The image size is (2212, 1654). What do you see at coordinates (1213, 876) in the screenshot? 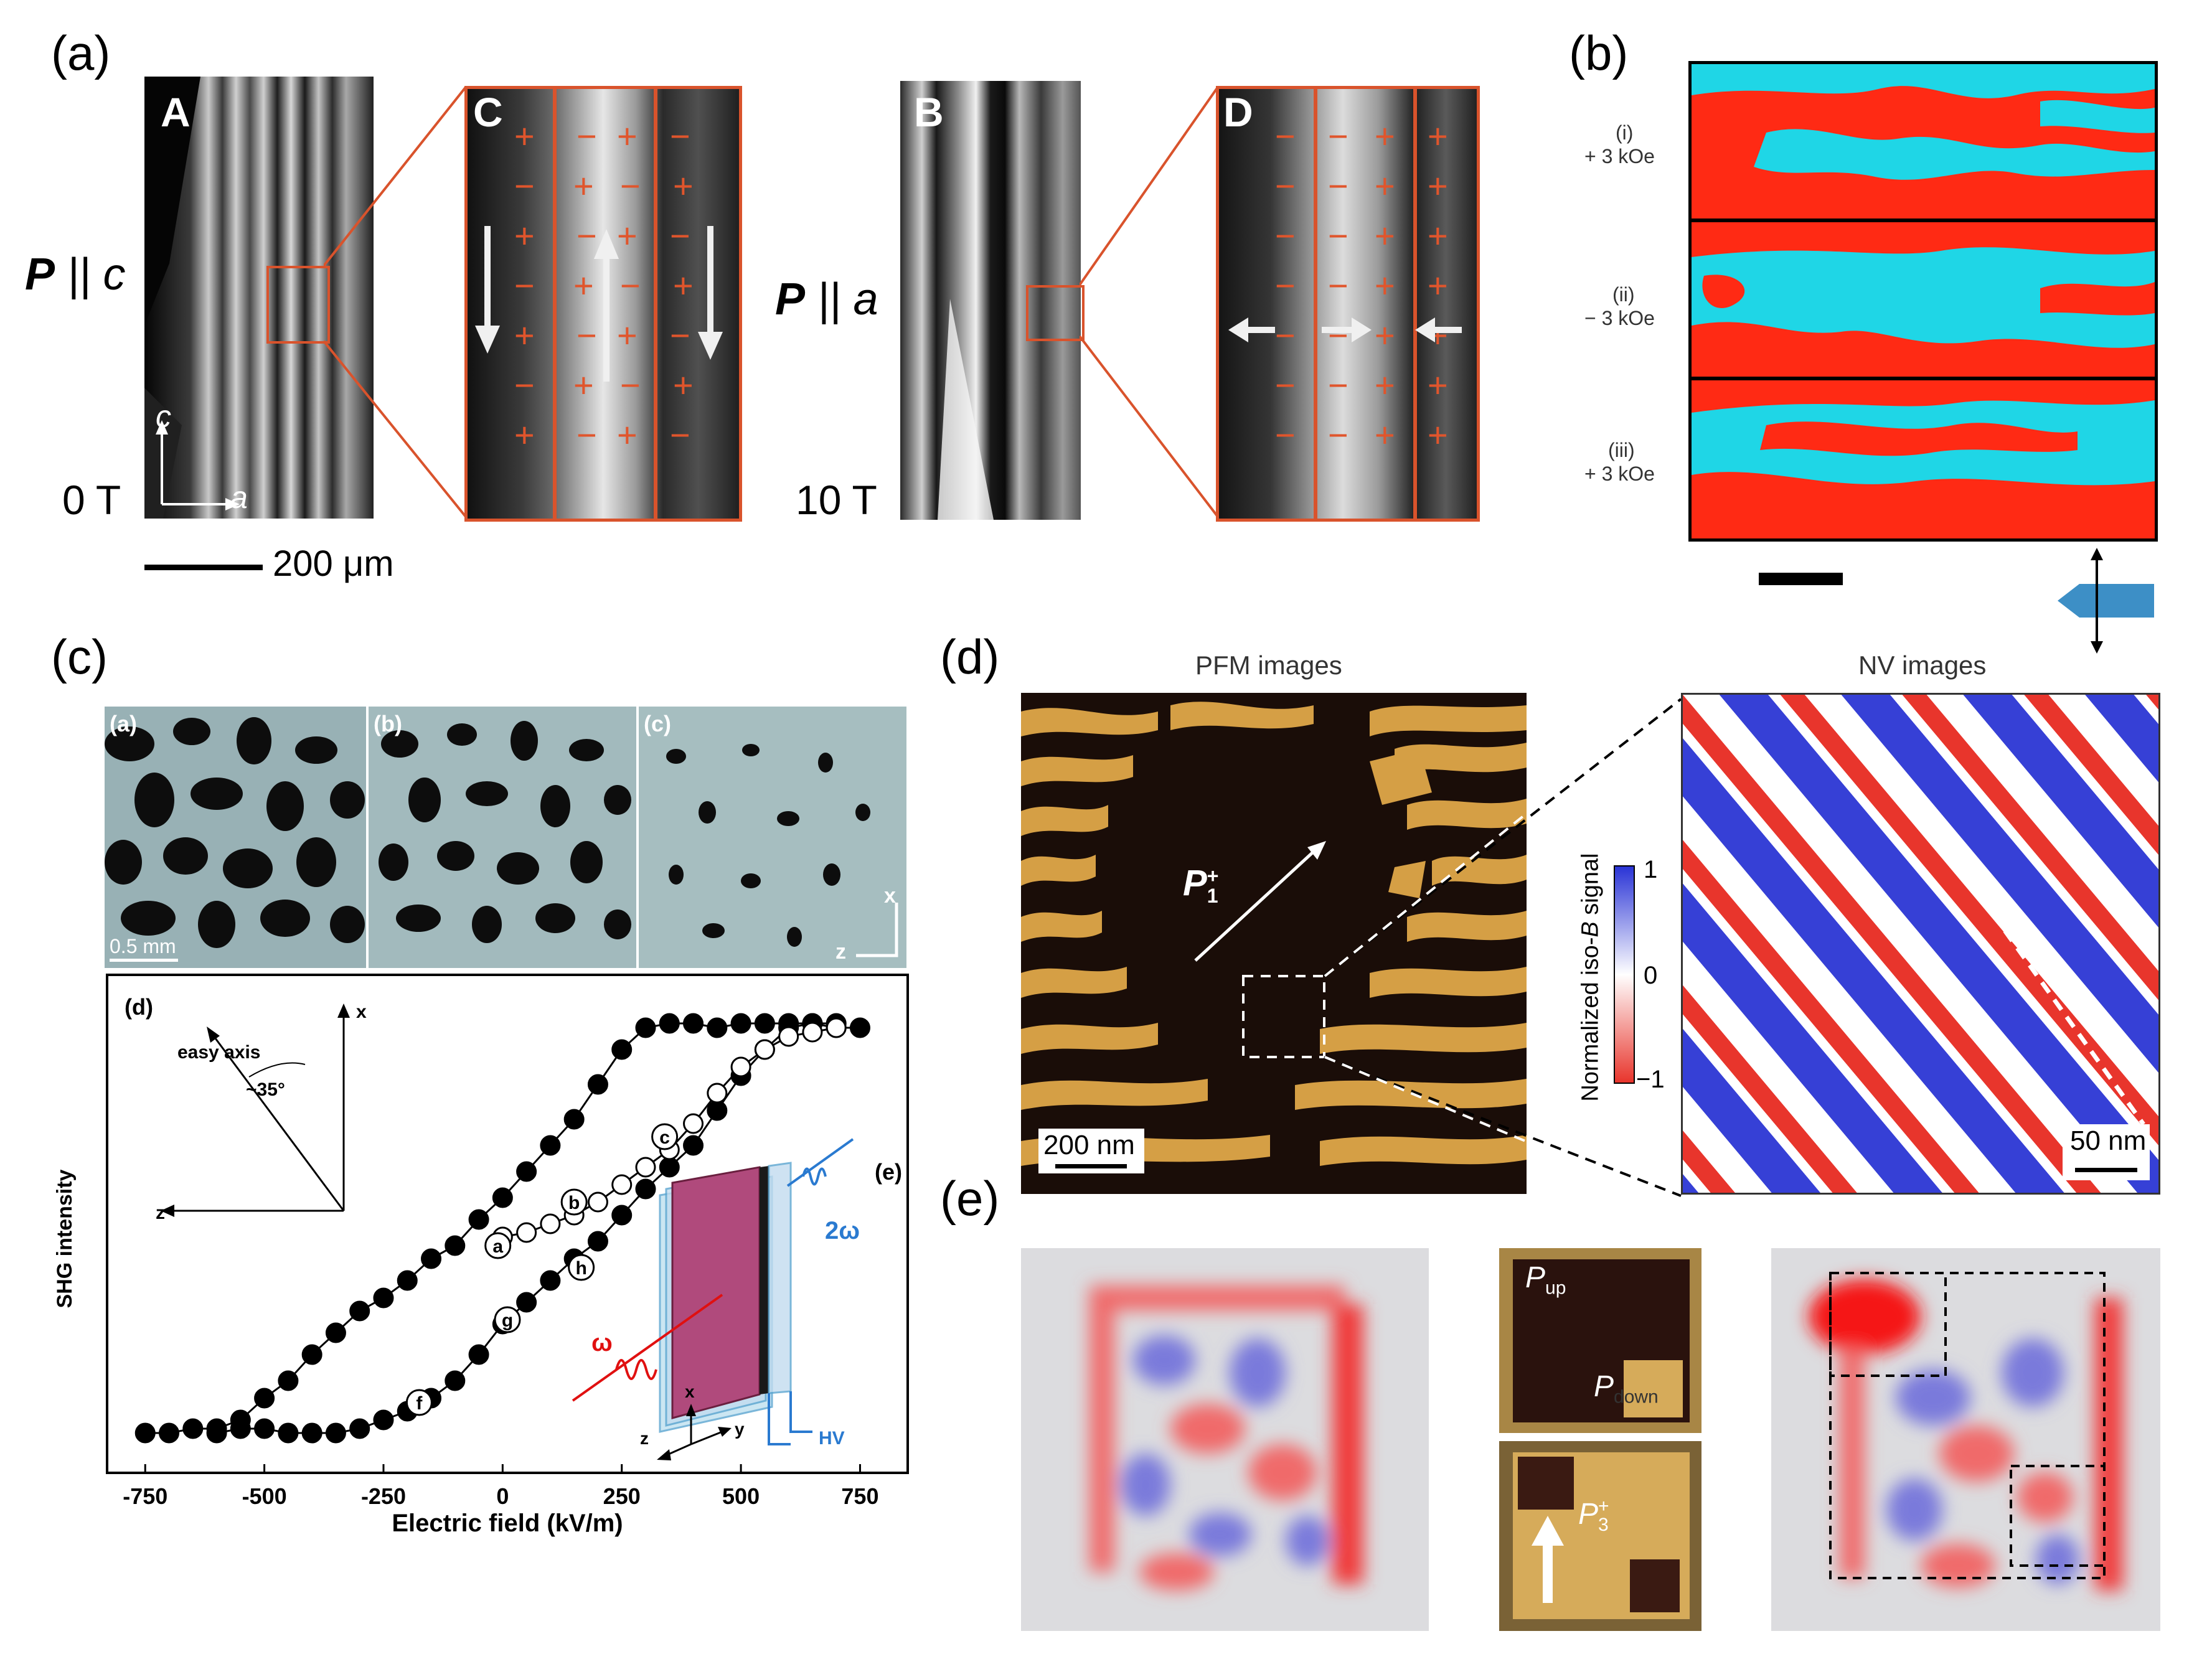
I see `p-superscript: +` at bounding box center [1213, 876].